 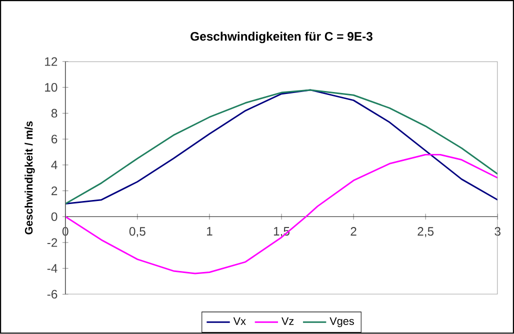 I want to click on y-tick-label: -4, so click(x=52, y=268).